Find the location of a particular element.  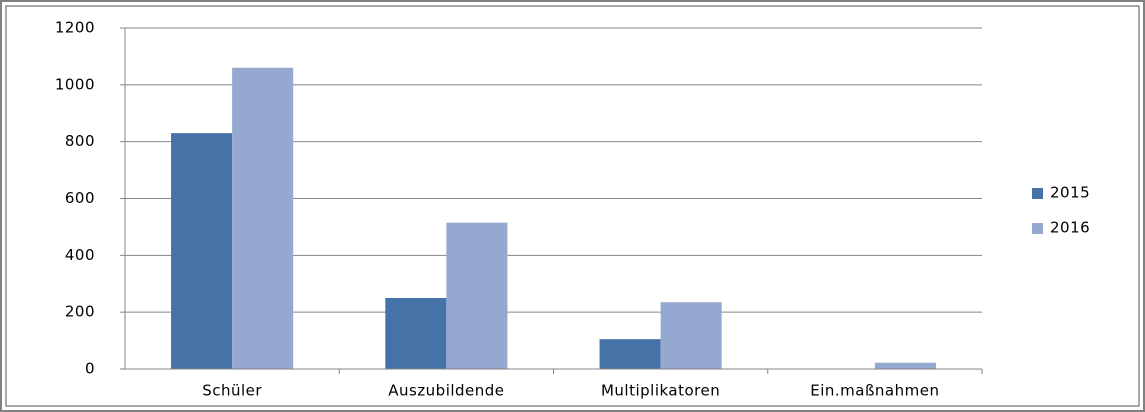

x-tick-label: Schüler is located at coordinates (232, 391).